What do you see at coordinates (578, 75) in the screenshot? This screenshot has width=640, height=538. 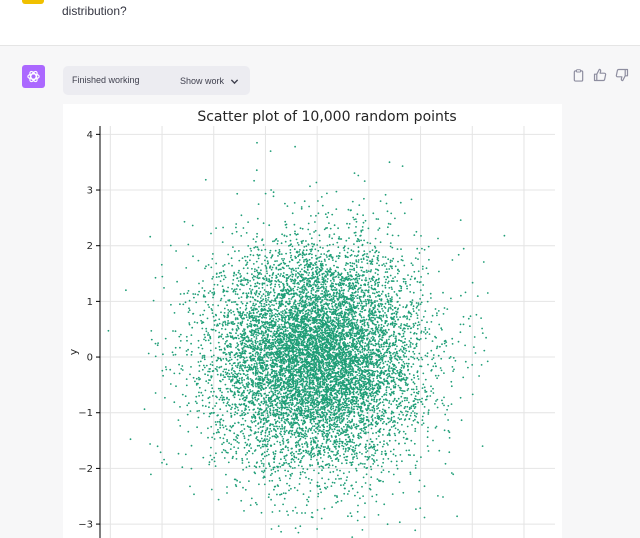 I see `copy-button` at bounding box center [578, 75].